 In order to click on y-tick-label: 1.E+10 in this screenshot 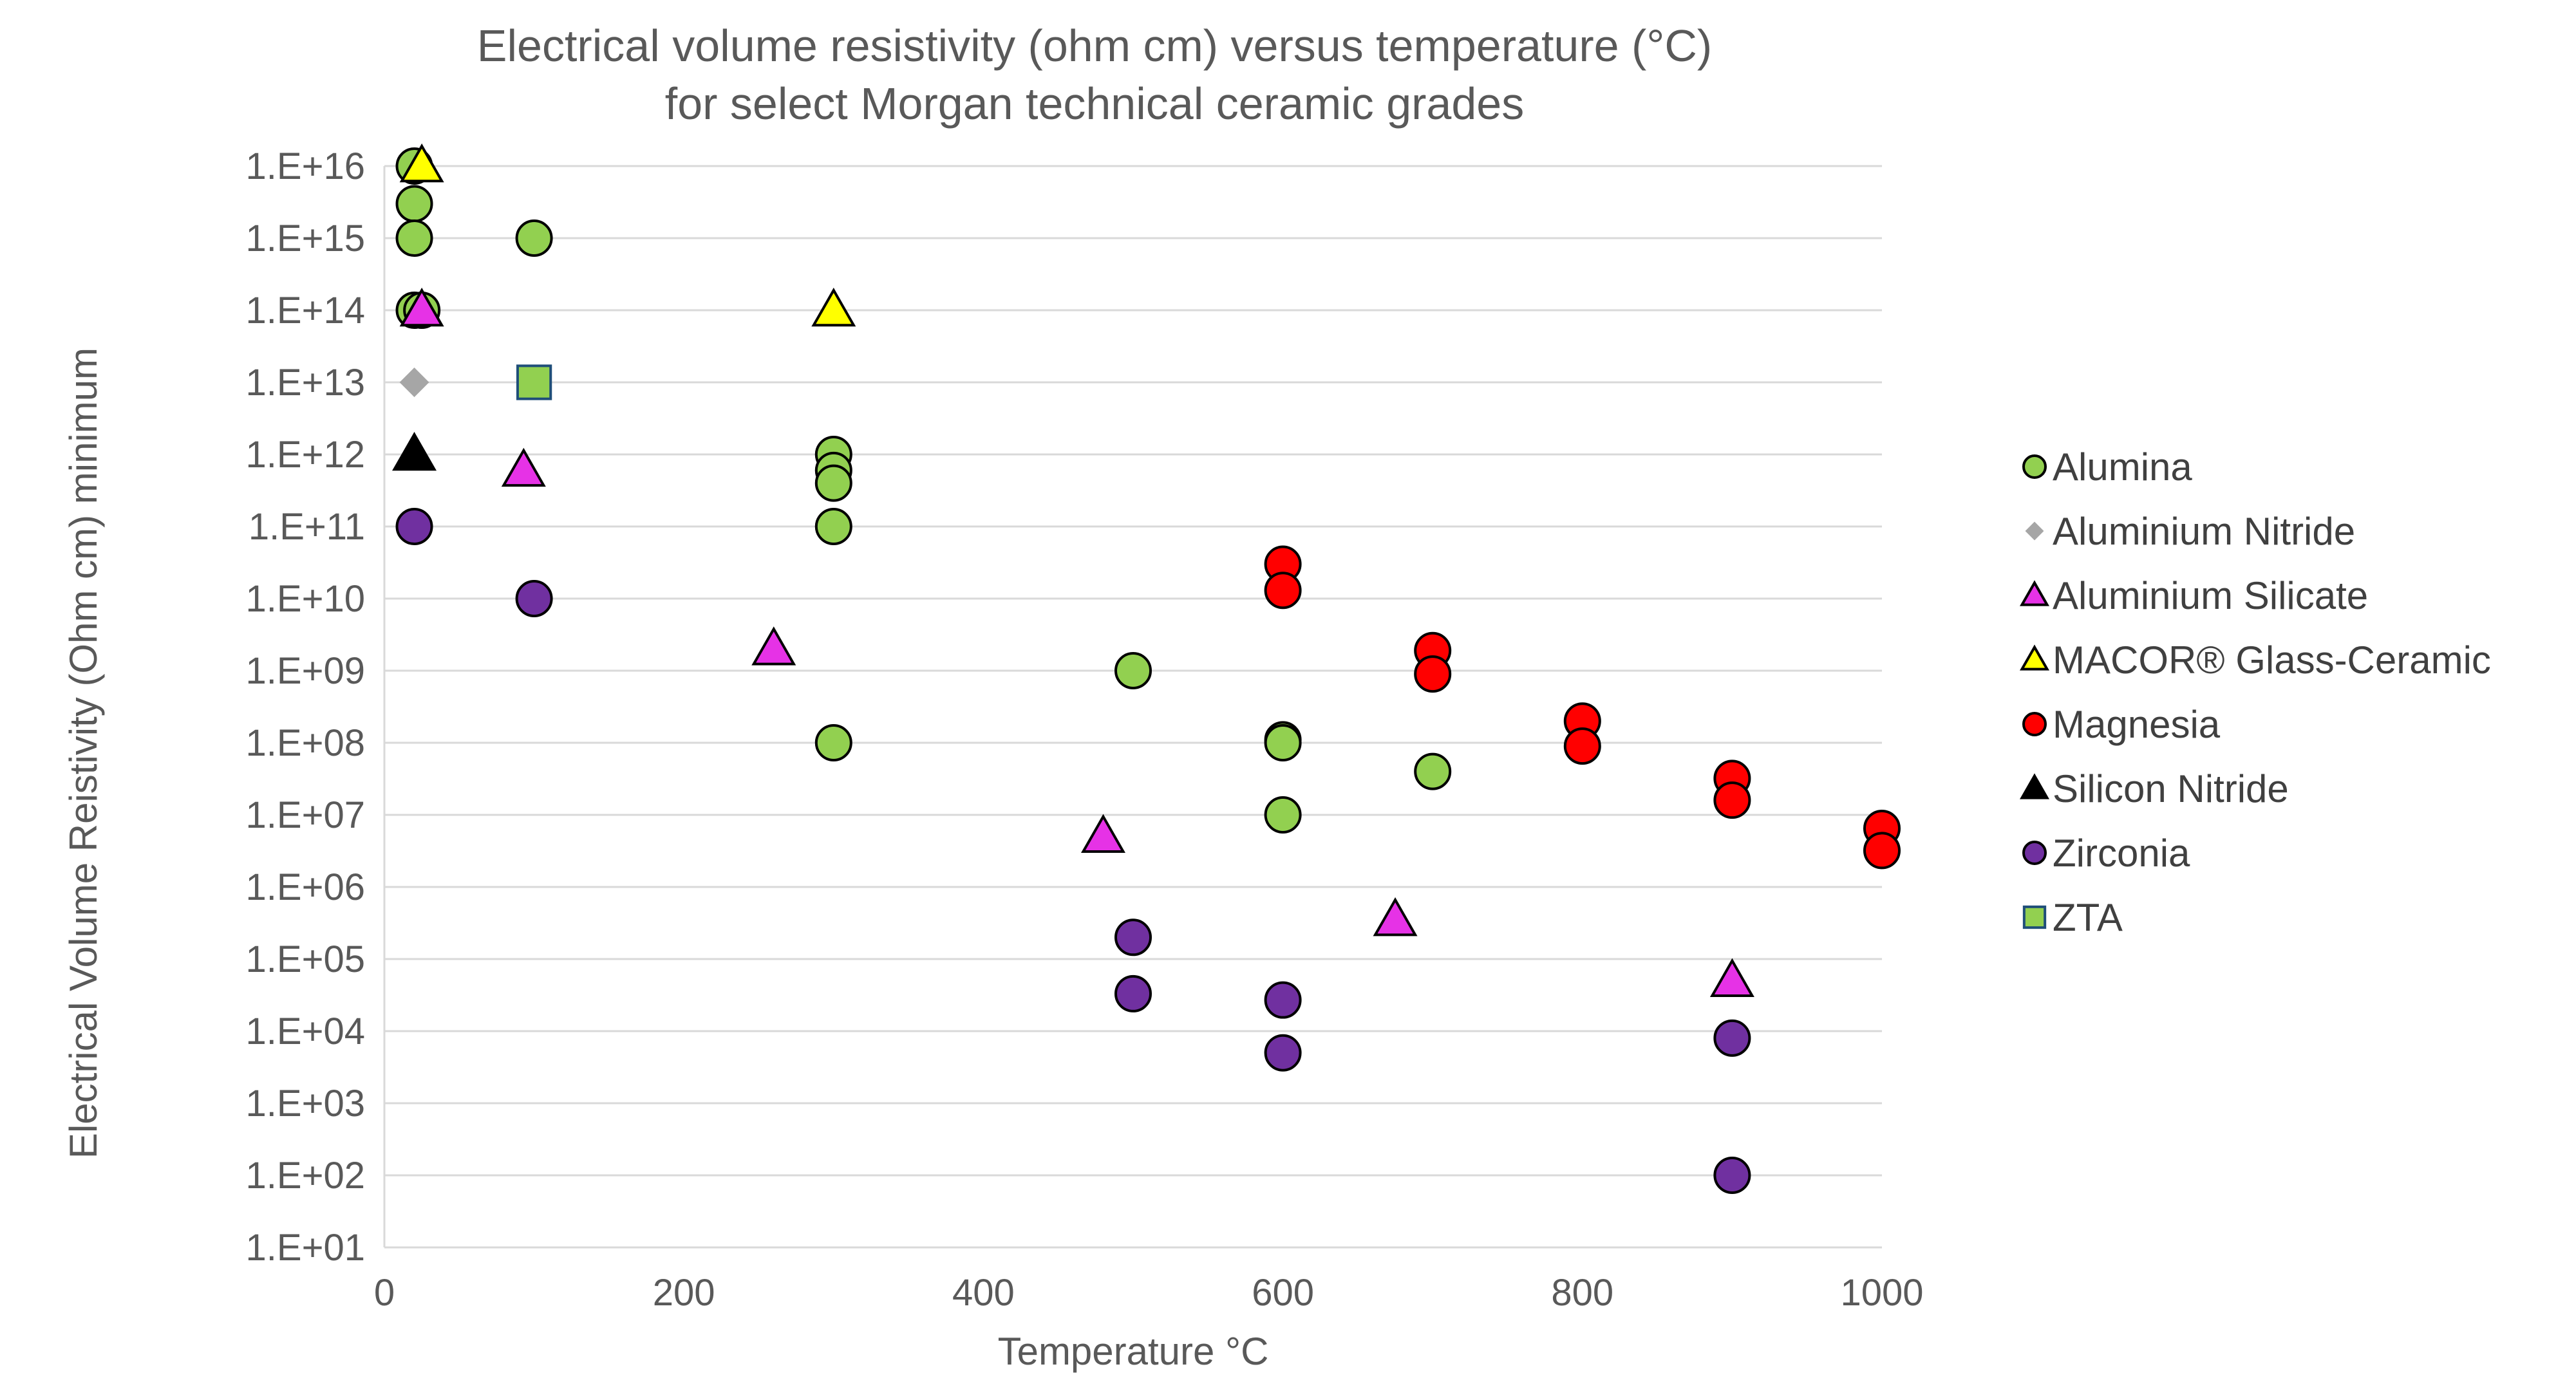, I will do `click(305, 599)`.